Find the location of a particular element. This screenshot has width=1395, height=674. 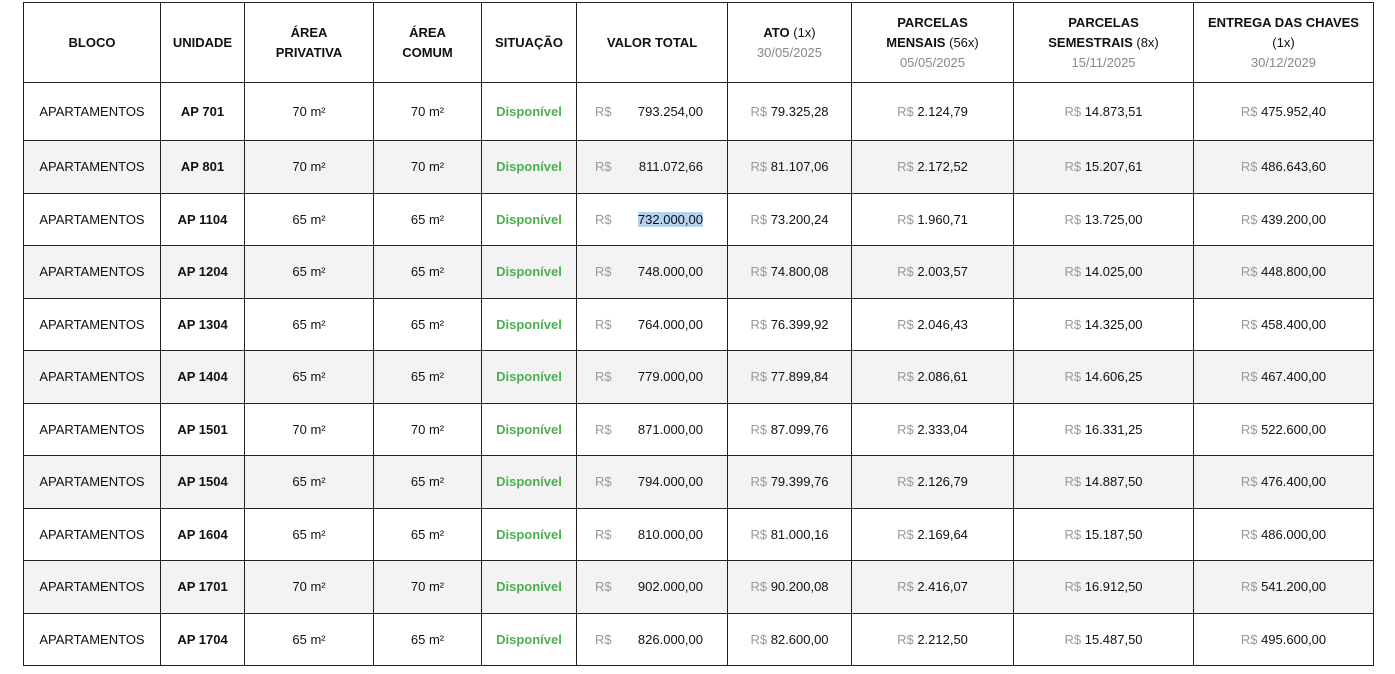

amount: 467.400,00 is located at coordinates (1294, 377).